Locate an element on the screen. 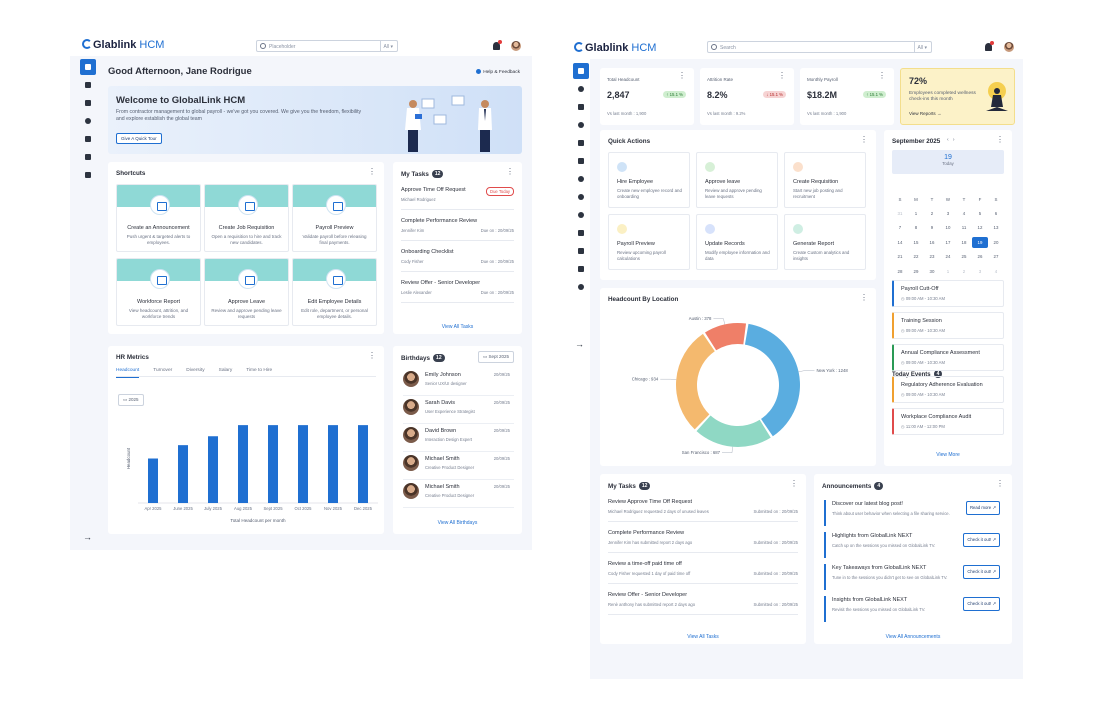 The image size is (1100, 715). calendar-day: 27 is located at coordinates (996, 257).